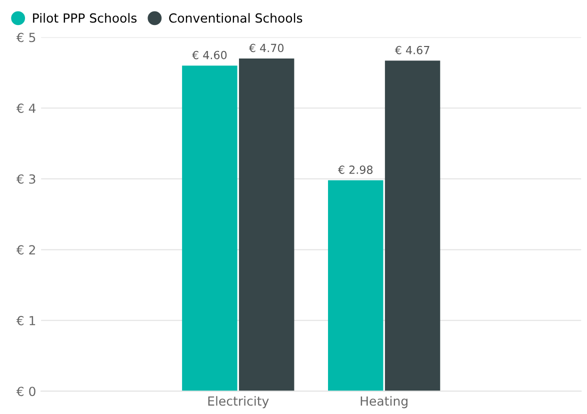  Describe the element at coordinates (26, 321) in the screenshot. I see `y-tick-label: € 1` at that location.